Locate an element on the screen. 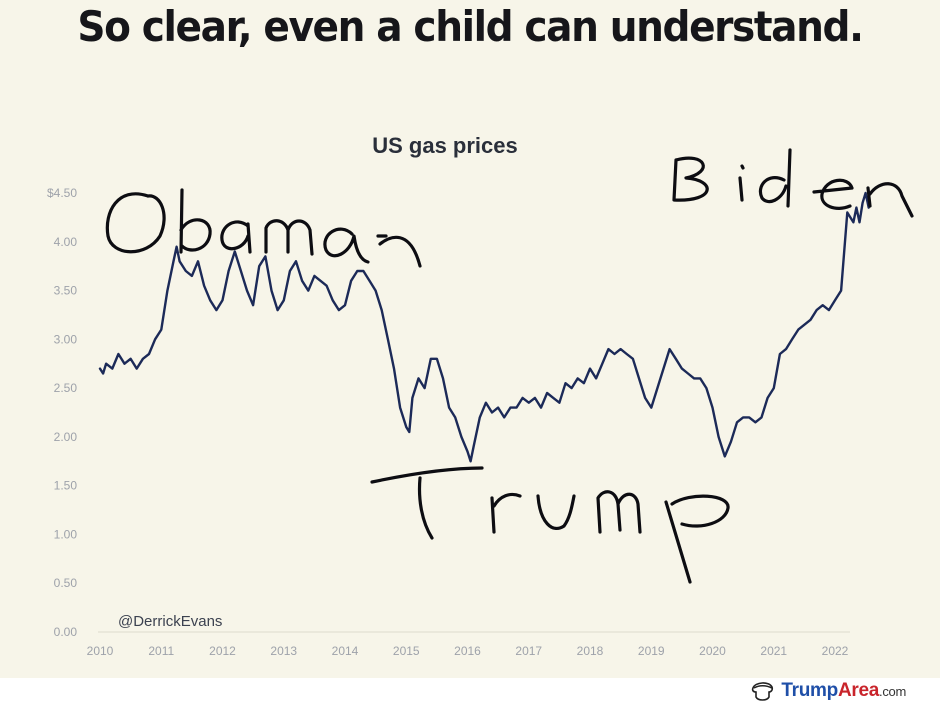 The image size is (940, 703). handwritten-biden is located at coordinates (793, 183).